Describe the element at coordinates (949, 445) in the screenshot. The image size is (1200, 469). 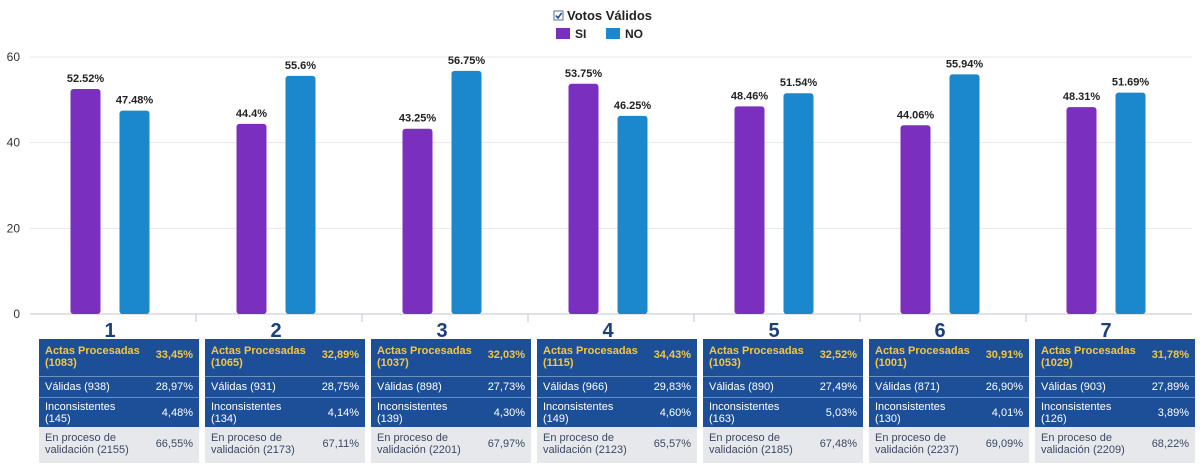
I see `en-proceso-row: En proceso de validación (2237) 69,09%` at that location.